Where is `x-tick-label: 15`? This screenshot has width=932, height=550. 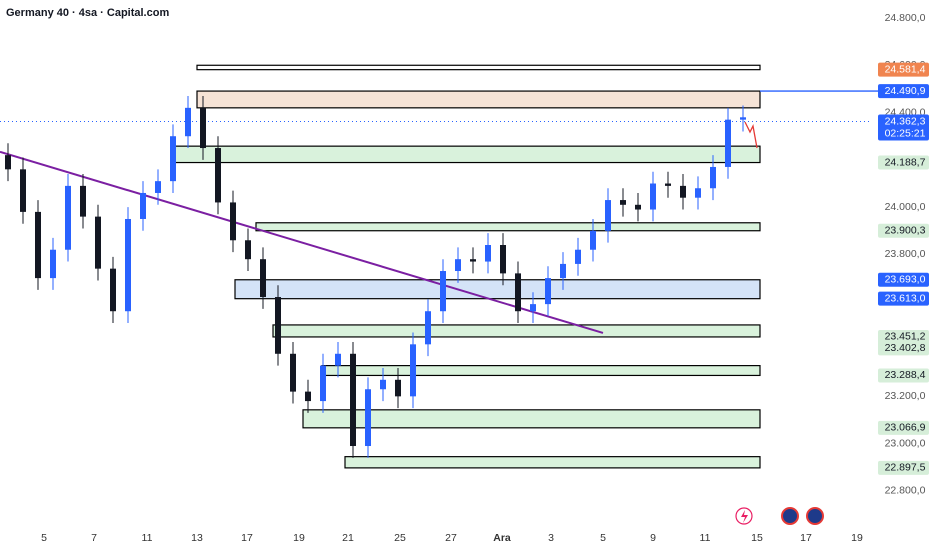 x-tick-label: 15 is located at coordinates (757, 538).